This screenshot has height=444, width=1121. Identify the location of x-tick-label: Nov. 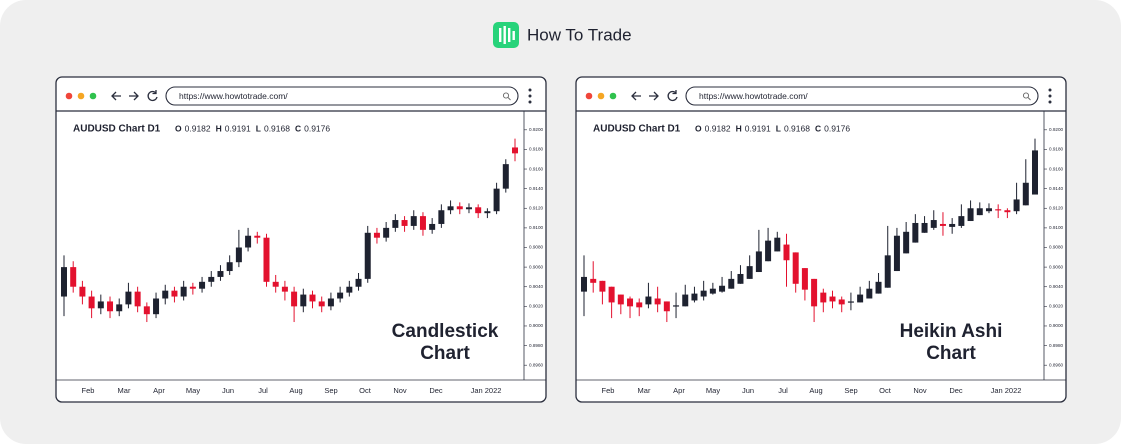
(920, 390).